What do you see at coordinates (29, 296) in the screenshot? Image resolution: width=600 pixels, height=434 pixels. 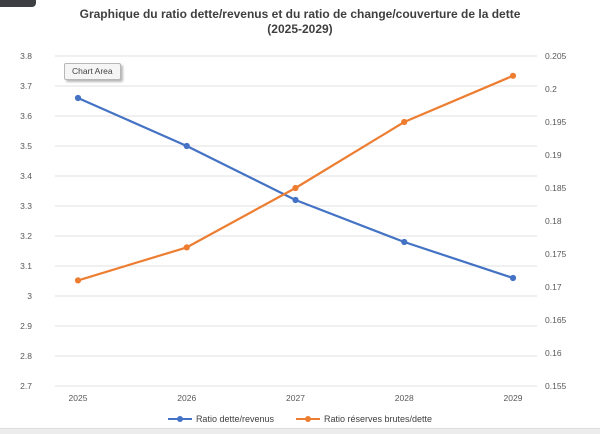 I see `y-axis-left-tick-label: 3` at bounding box center [29, 296].